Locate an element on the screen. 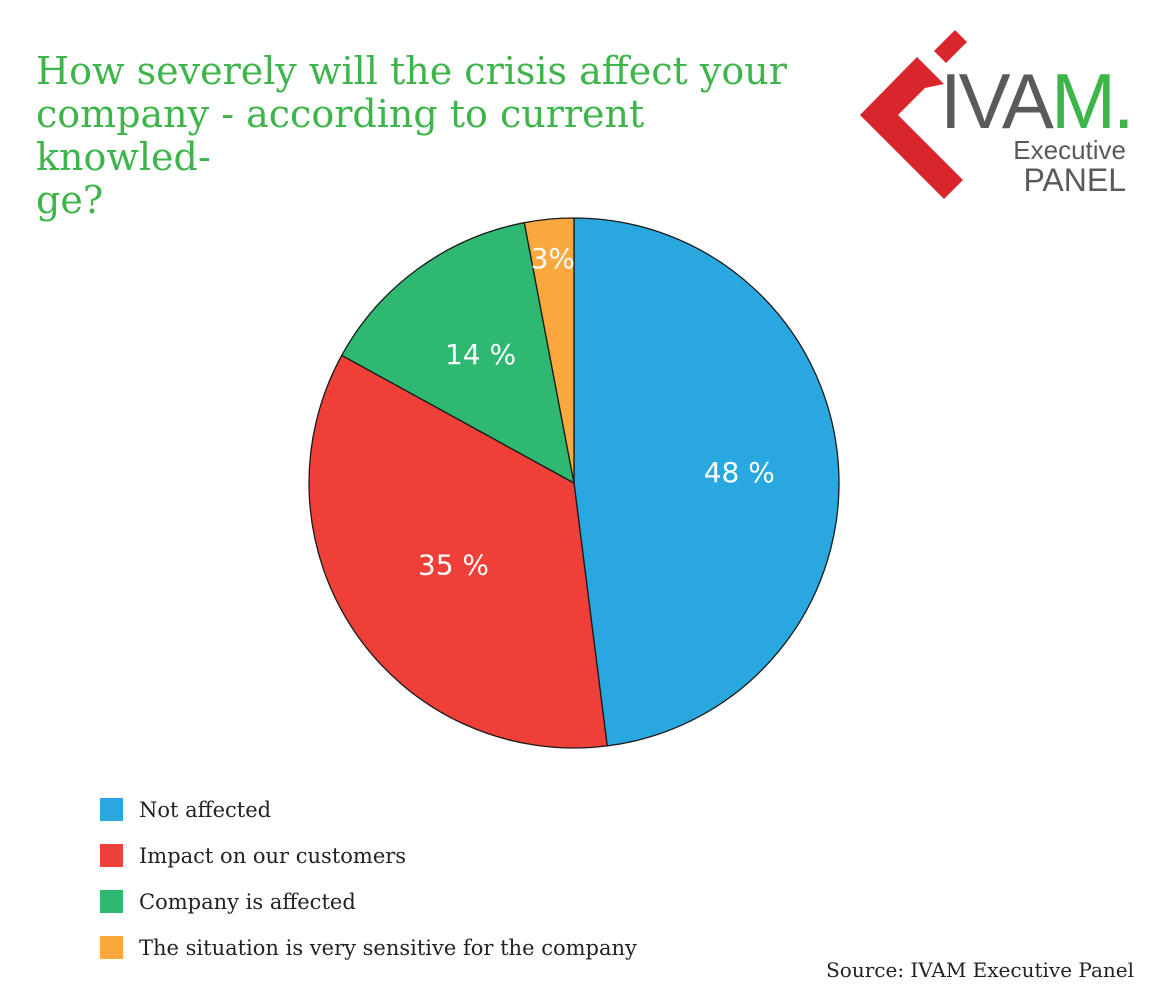  legend-label: Company is affected is located at coordinates (247, 901).